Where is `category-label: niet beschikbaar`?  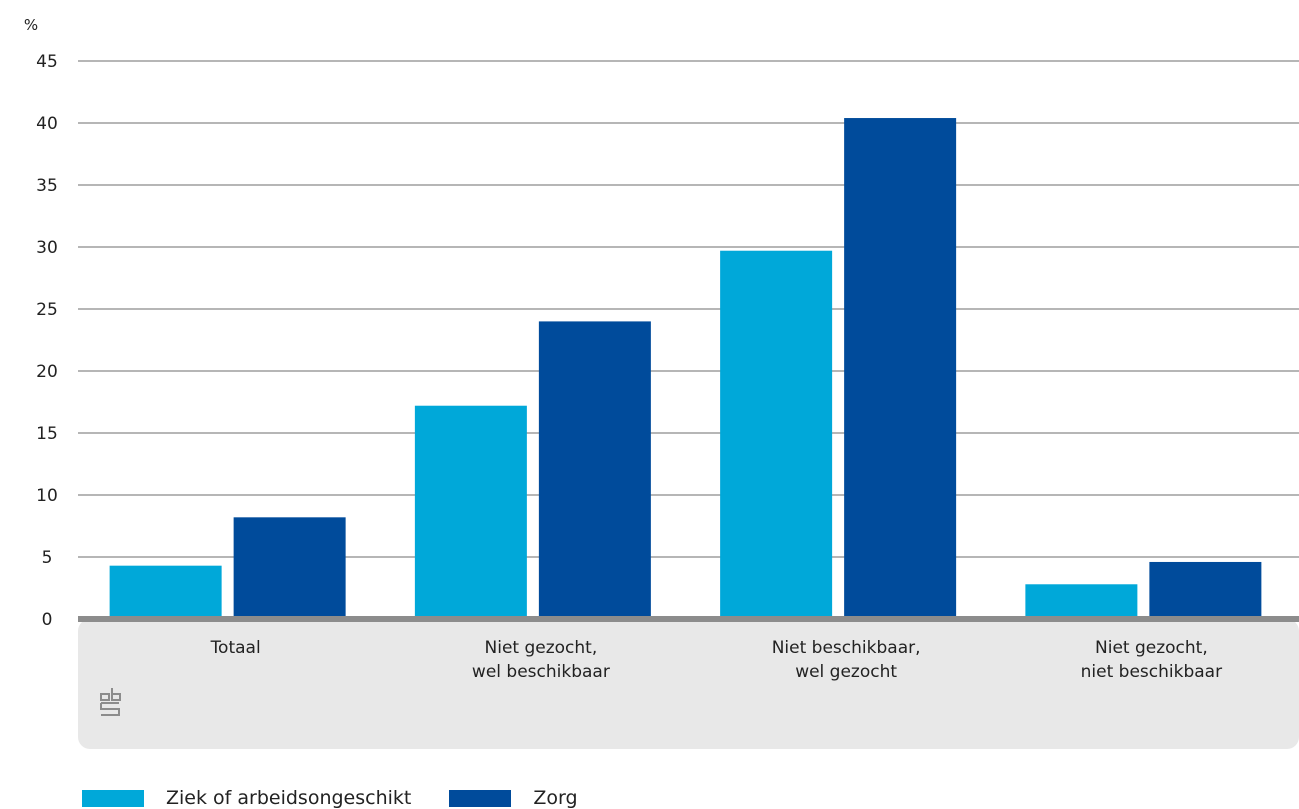
category-label: niet beschikbaar is located at coordinates (1151, 672).